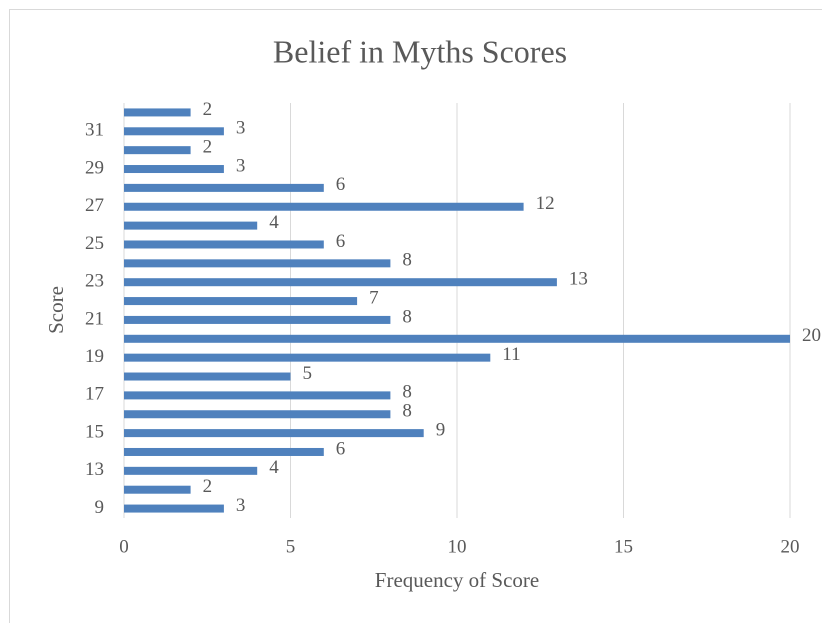 The image size is (822, 628). What do you see at coordinates (441, 429) in the screenshot?
I see `data-label: 9` at bounding box center [441, 429].